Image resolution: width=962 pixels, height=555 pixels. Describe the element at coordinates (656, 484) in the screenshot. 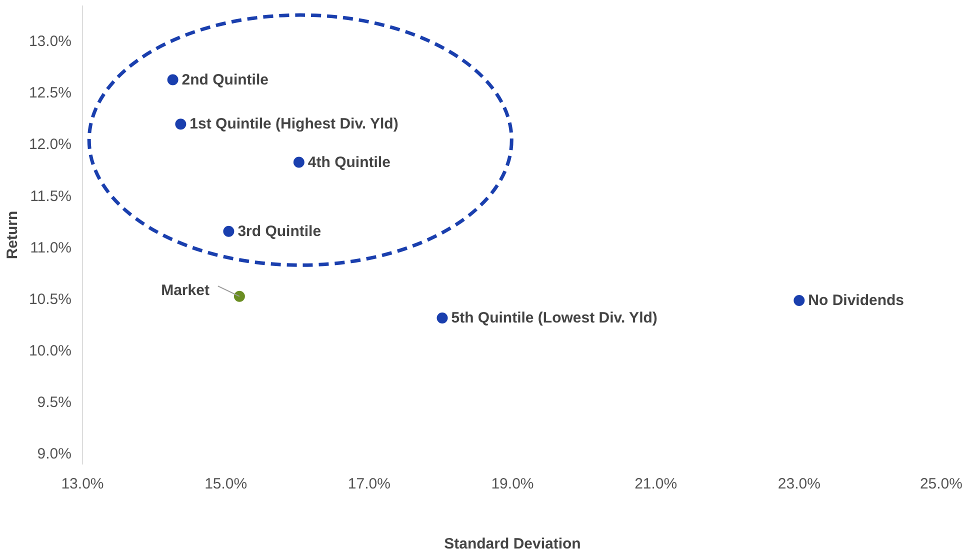

I see `x-tick-label: 21.0%` at that location.